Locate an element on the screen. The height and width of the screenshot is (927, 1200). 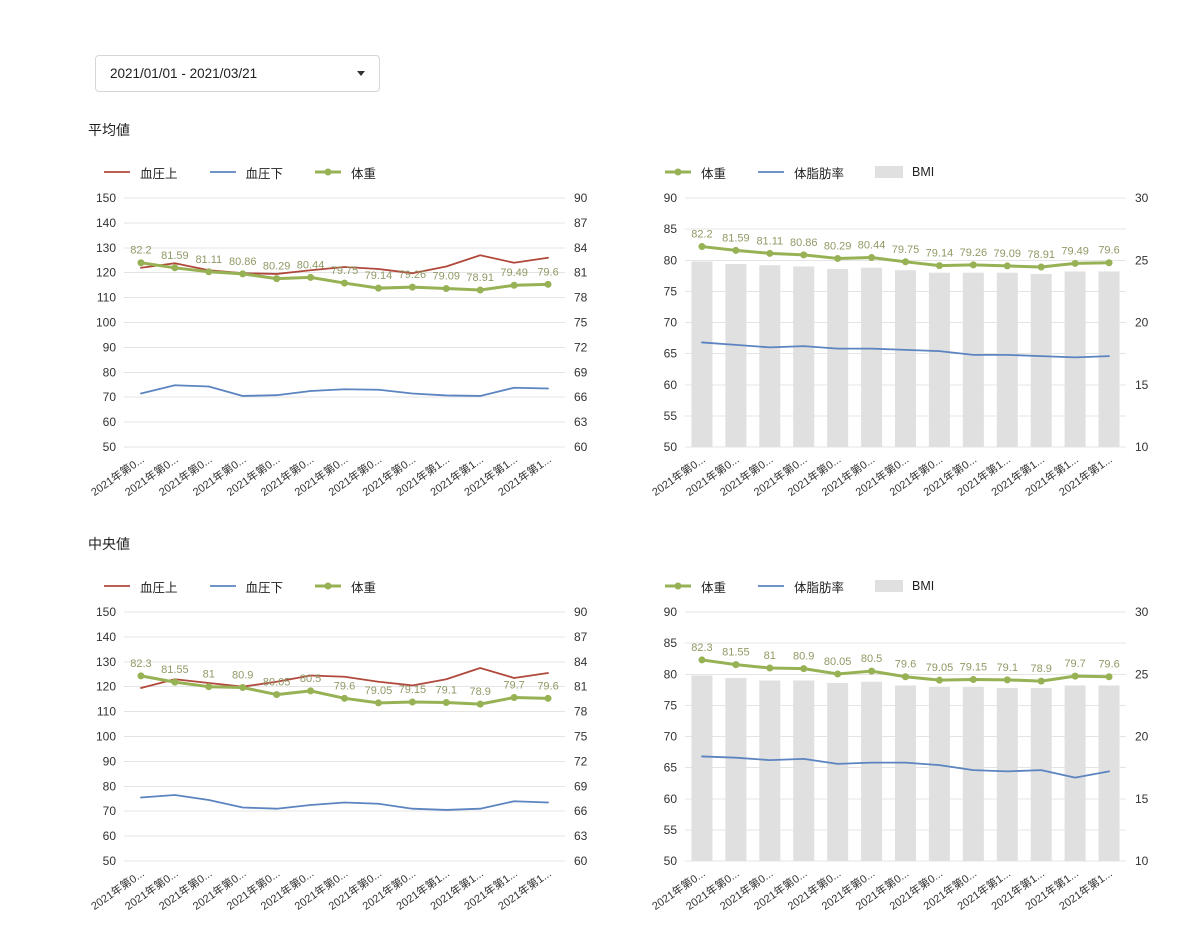
weight-data-label: 81.11 is located at coordinates (208, 260).